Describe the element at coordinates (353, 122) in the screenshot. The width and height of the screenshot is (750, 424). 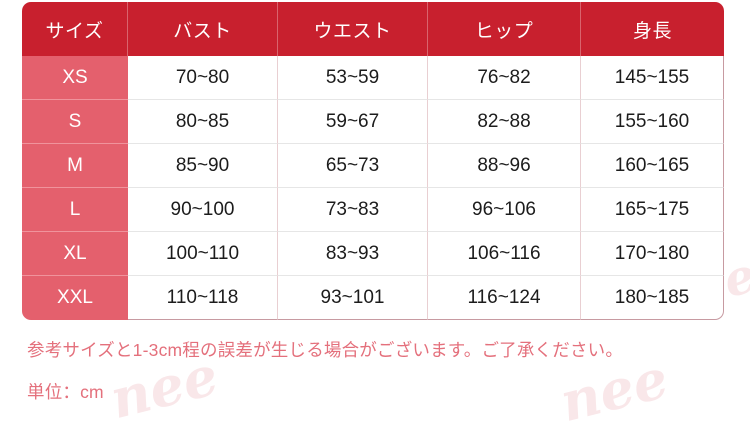
I see `cell-waist: 59~67` at that location.